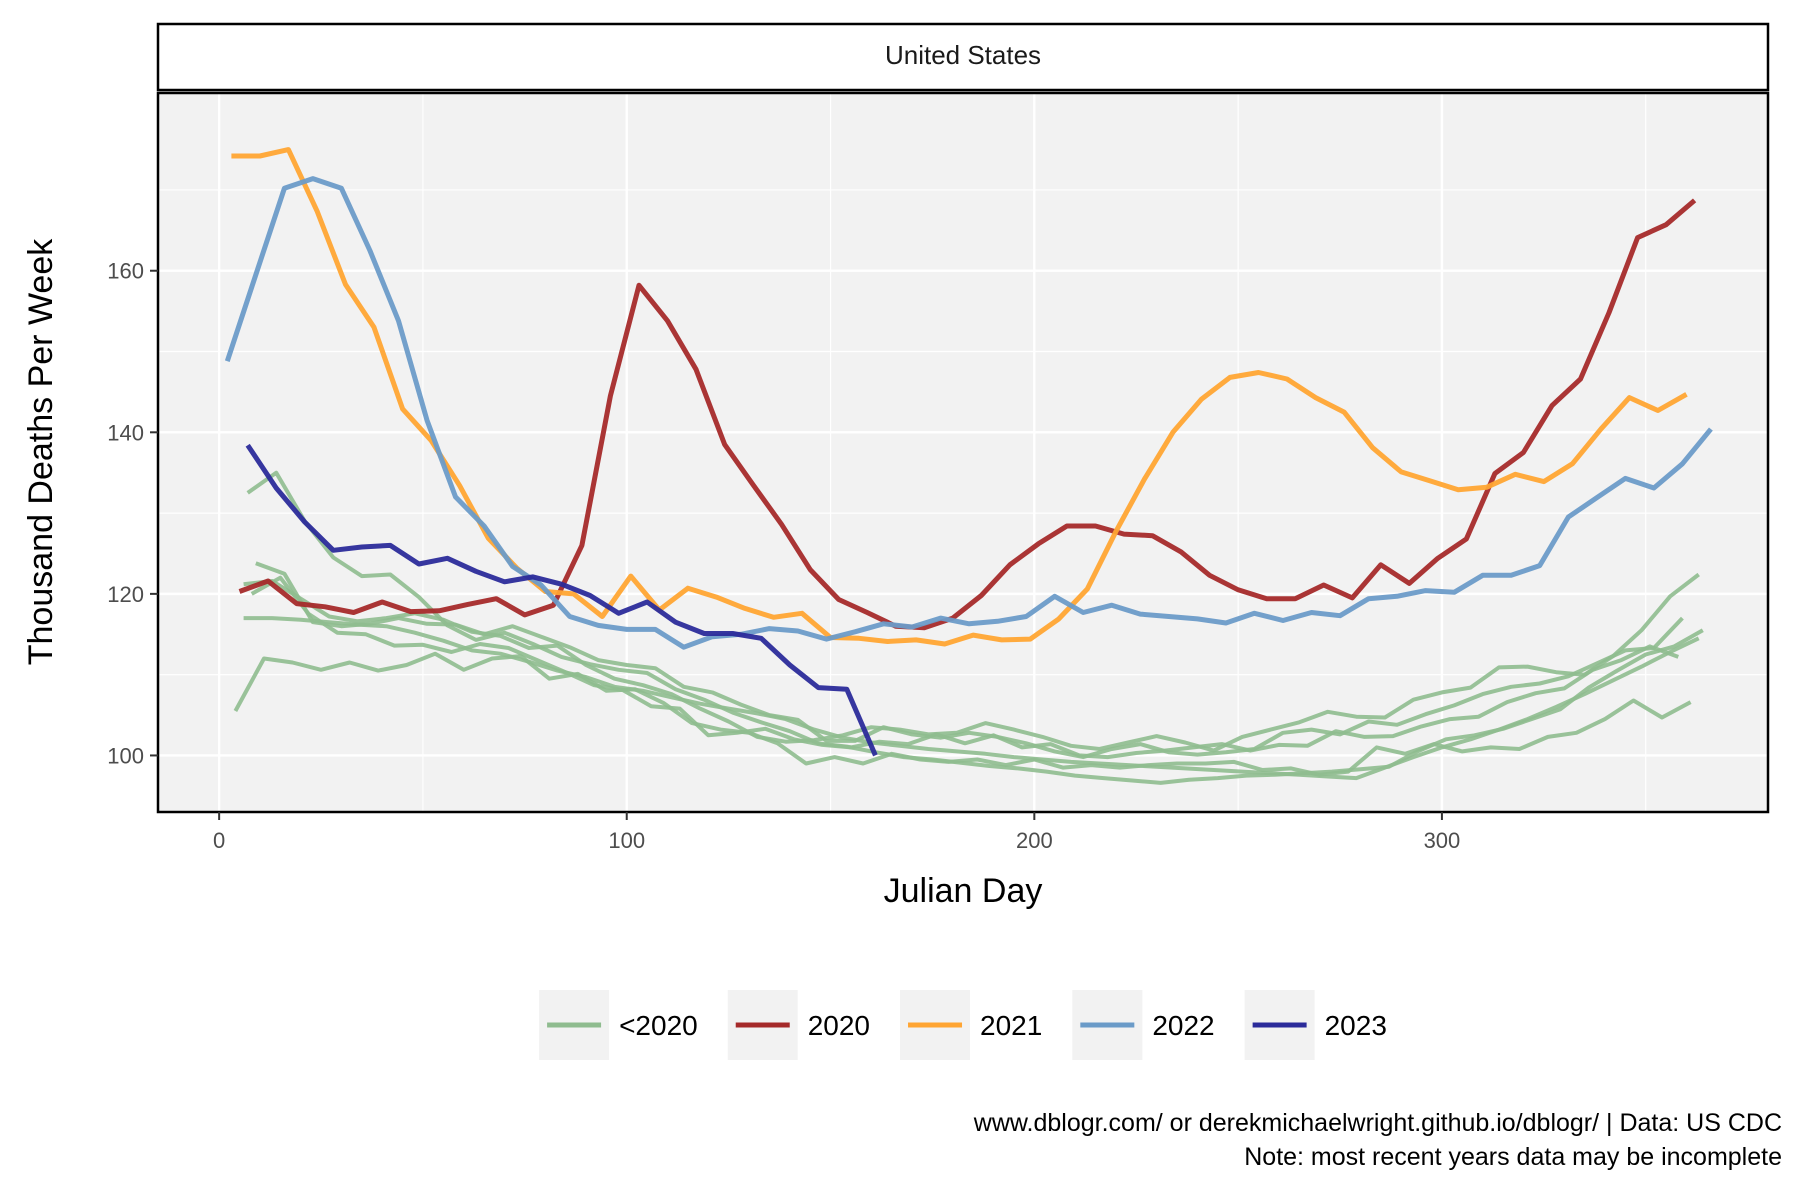 This screenshot has height=1200, width=1800. Describe the element at coordinates (125, 755) in the screenshot. I see `y-tick-label: 100` at that location.